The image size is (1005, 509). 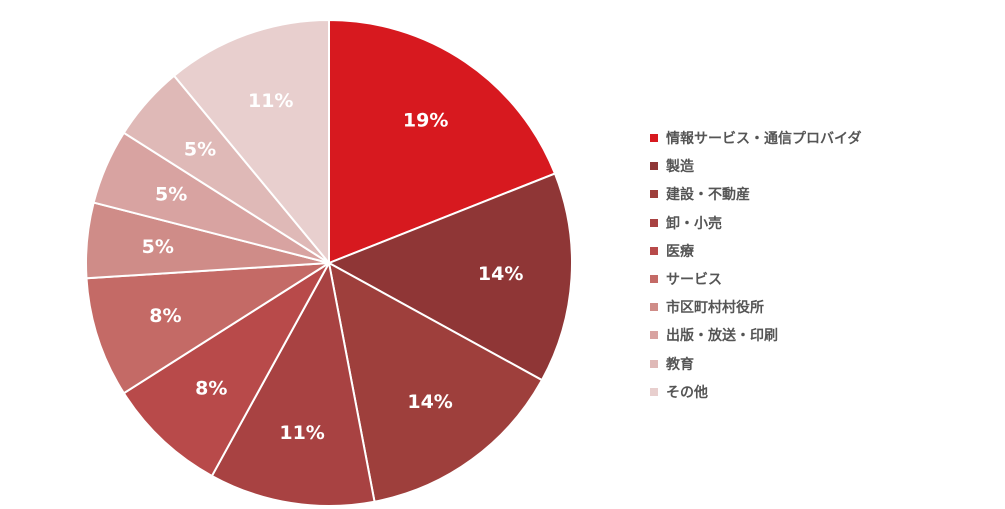 What do you see at coordinates (425, 121) in the screenshot?
I see `data-label: 19%` at bounding box center [425, 121].